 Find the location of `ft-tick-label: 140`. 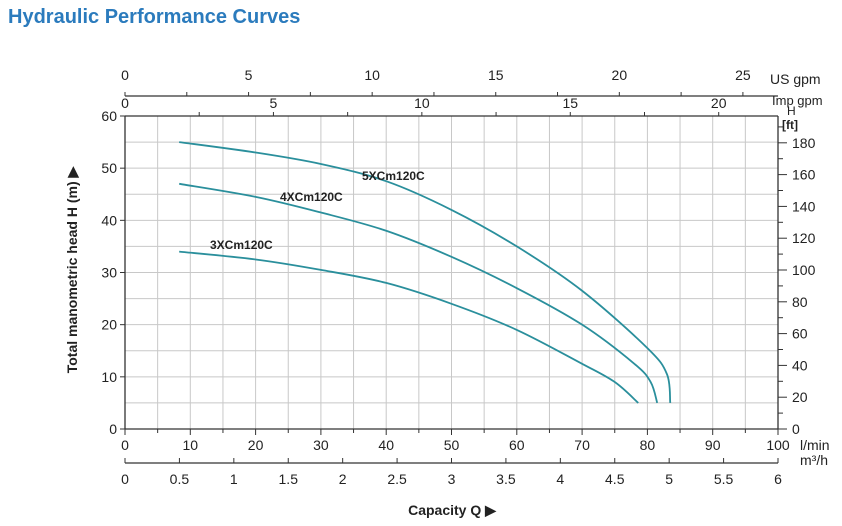

ft-tick-label: 140 is located at coordinates (804, 206).